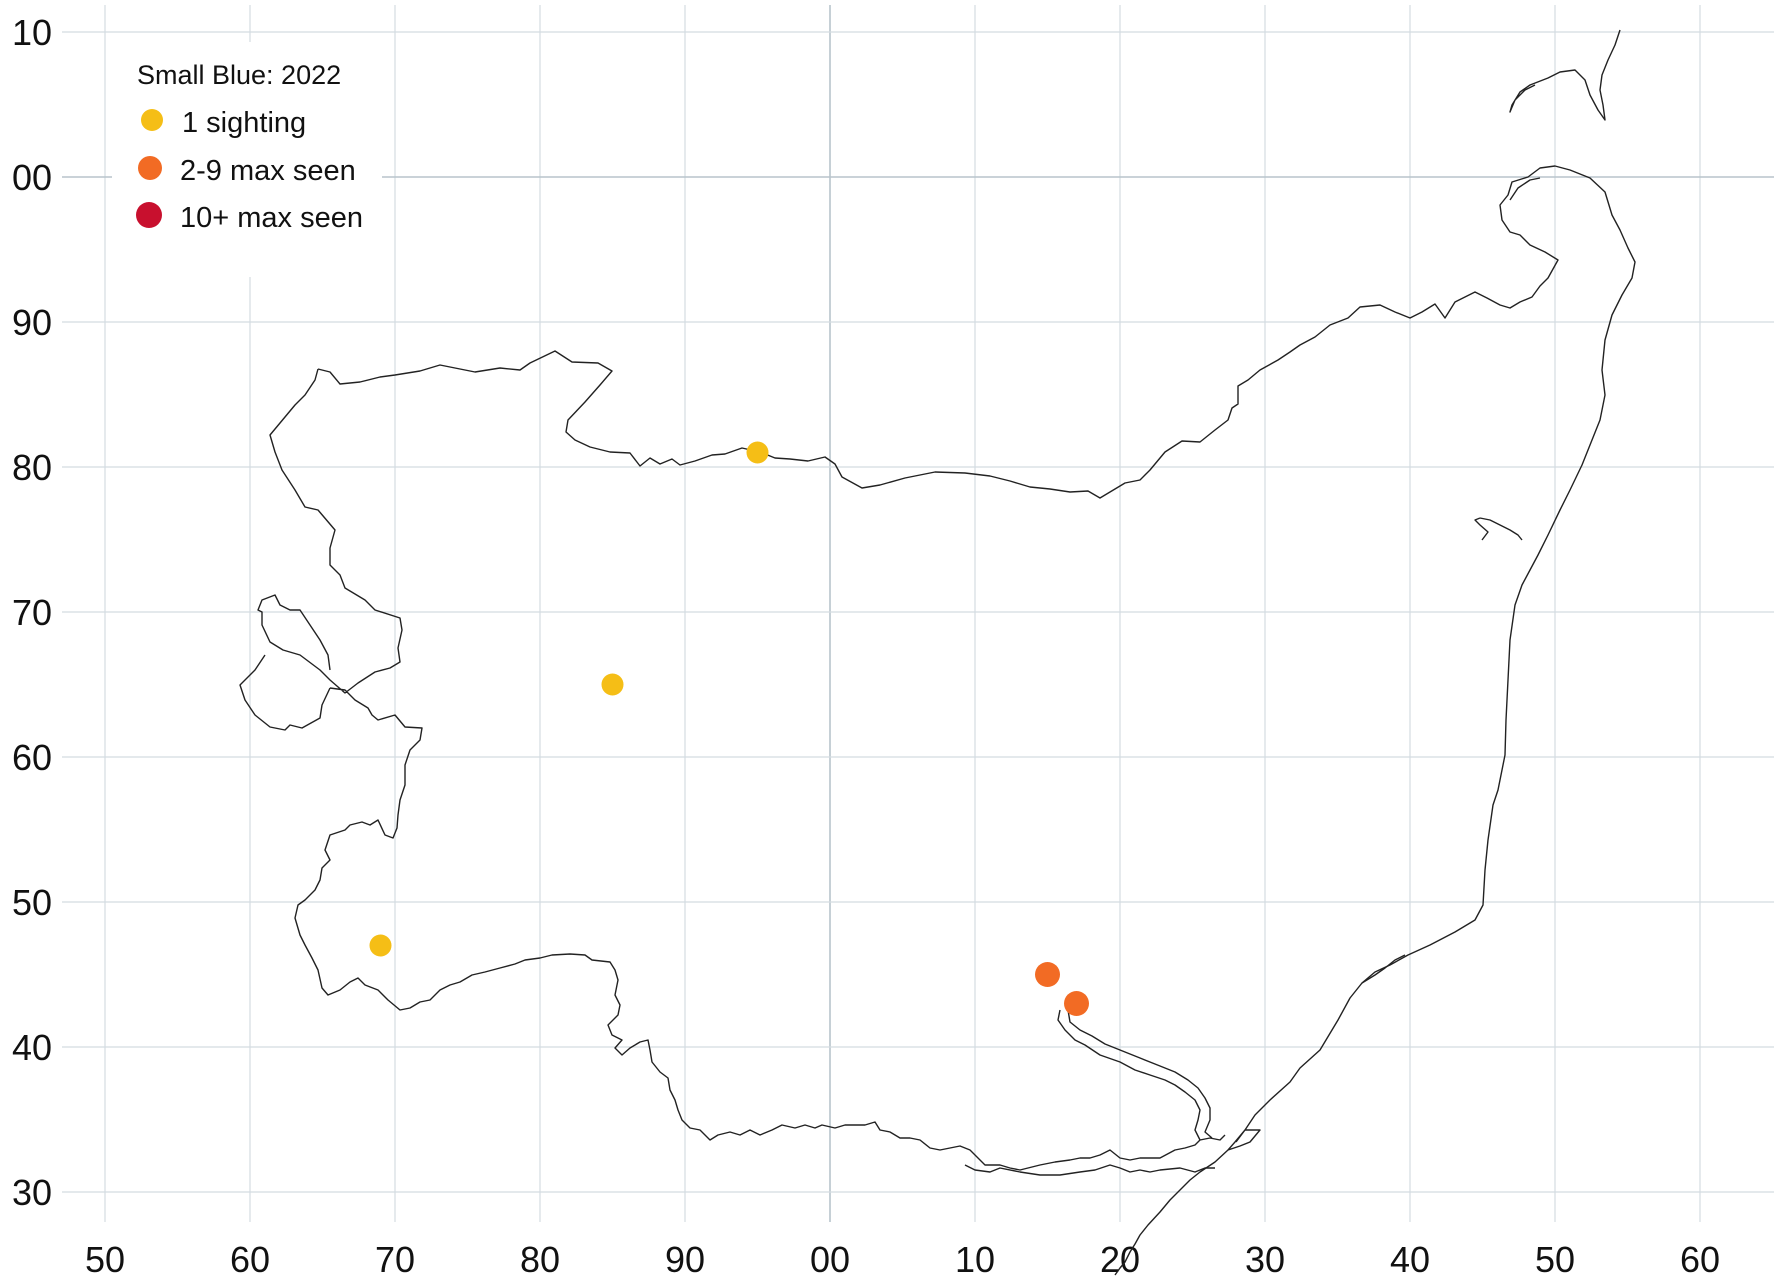 The width and height of the screenshot is (1774, 1278). What do you see at coordinates (975, 1258) in the screenshot?
I see `x-tick-label: 10` at bounding box center [975, 1258].